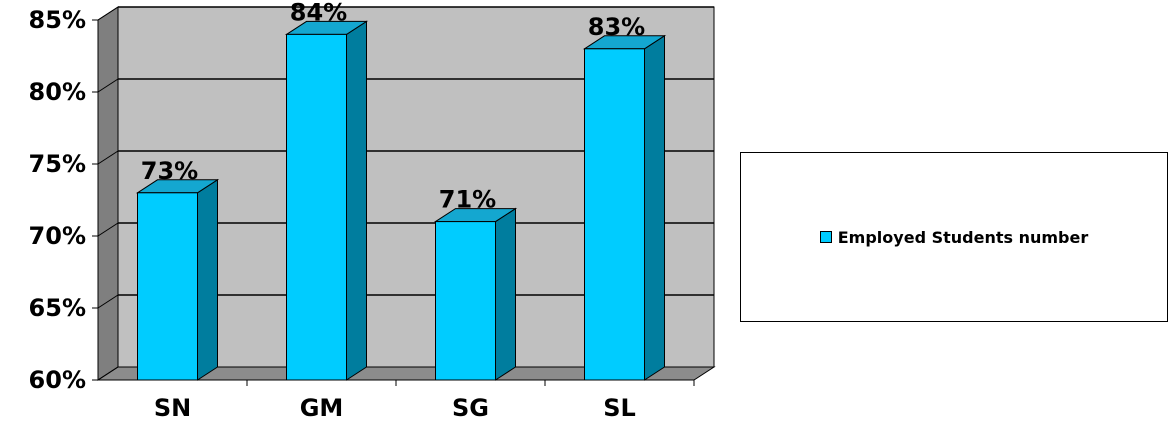  Describe the element at coordinates (395, 408) in the screenshot. I see `x-axis-tick-labels: SN GM SG SL` at that location.